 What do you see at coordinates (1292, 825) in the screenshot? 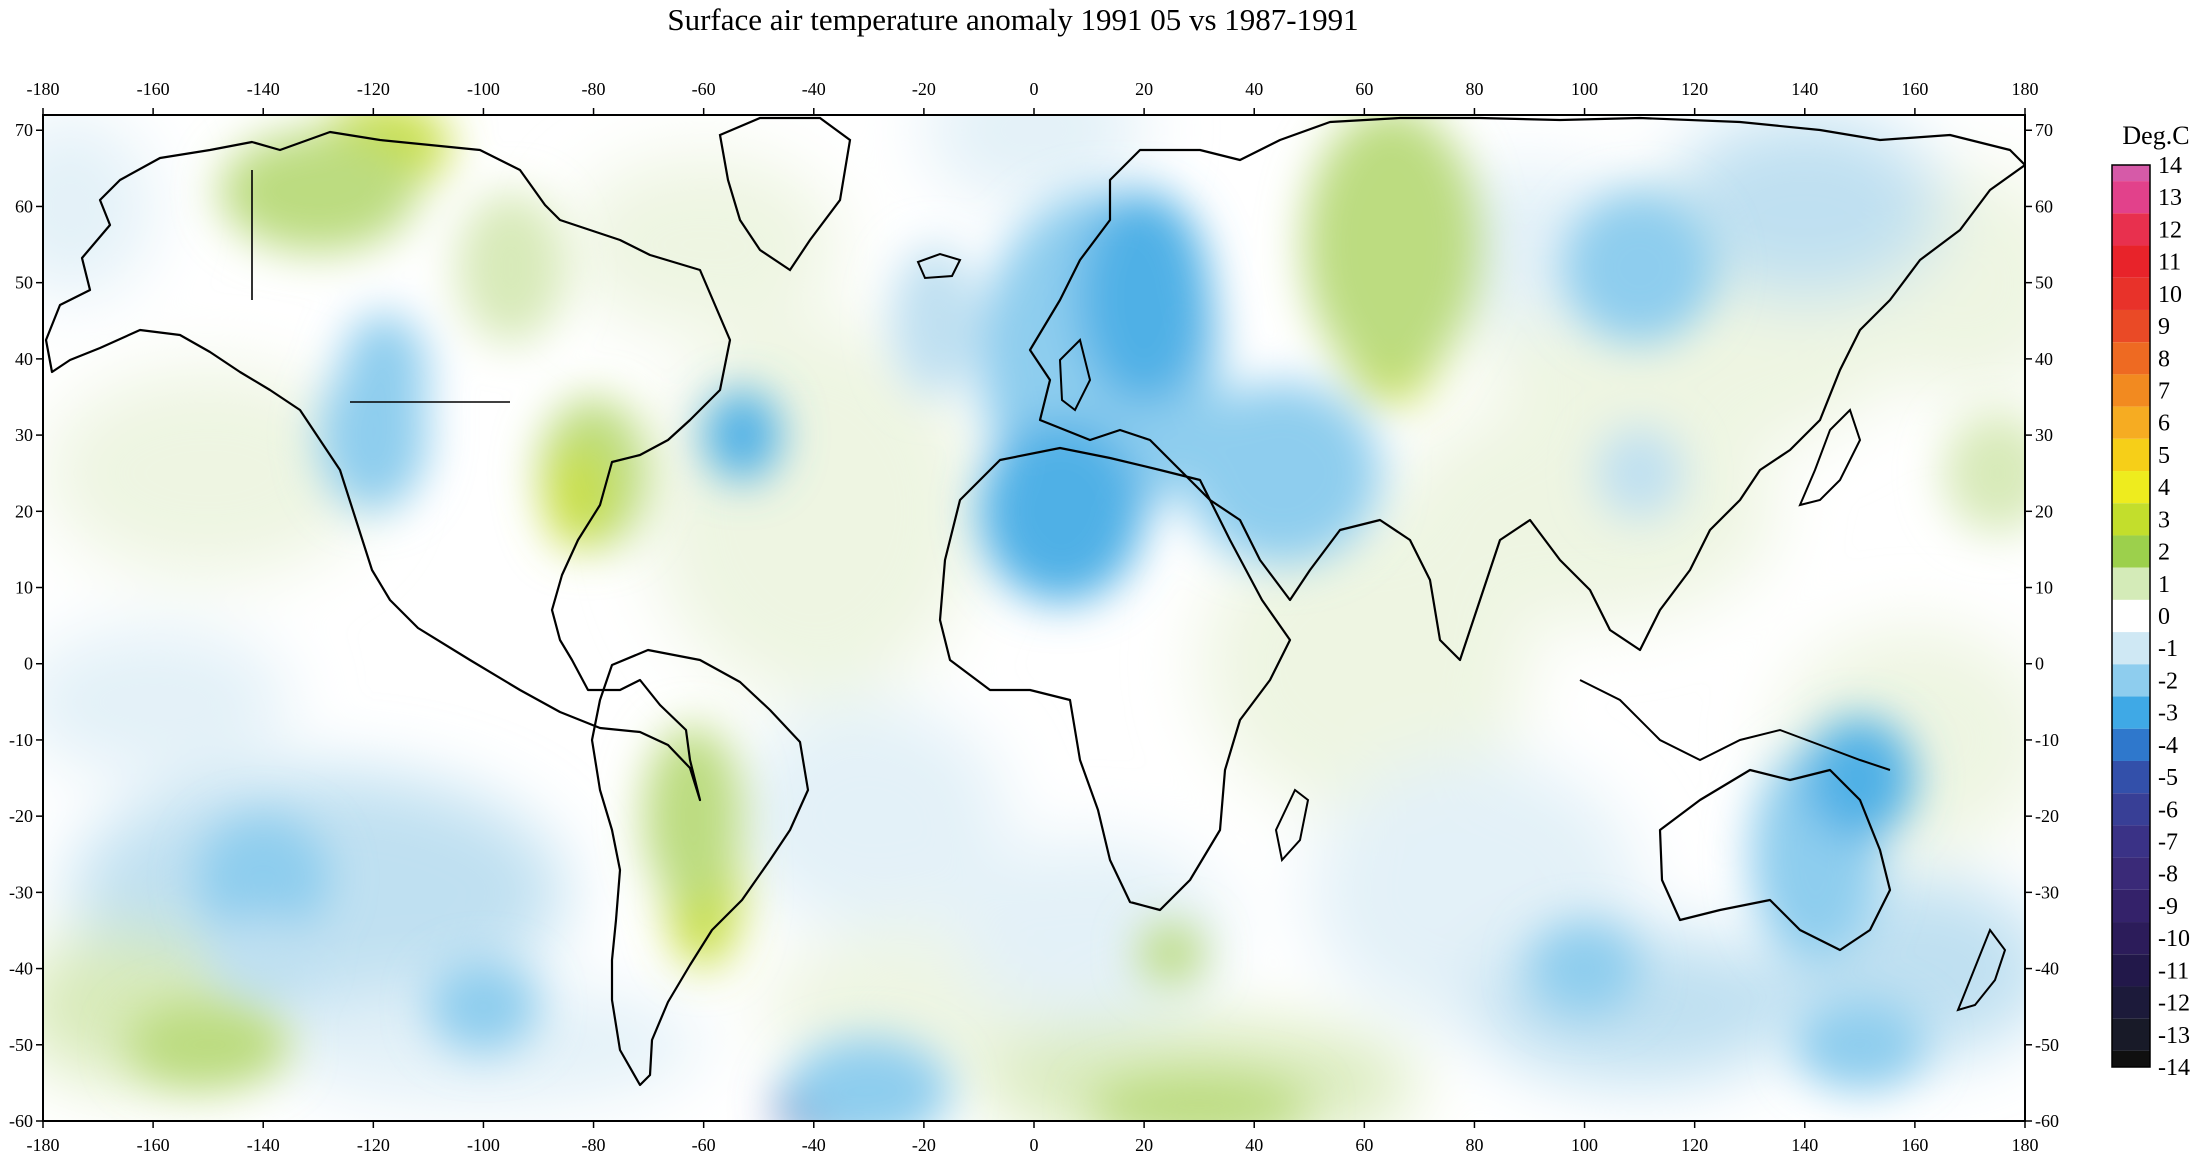
I see `madagascar-coastline` at bounding box center [1292, 825].